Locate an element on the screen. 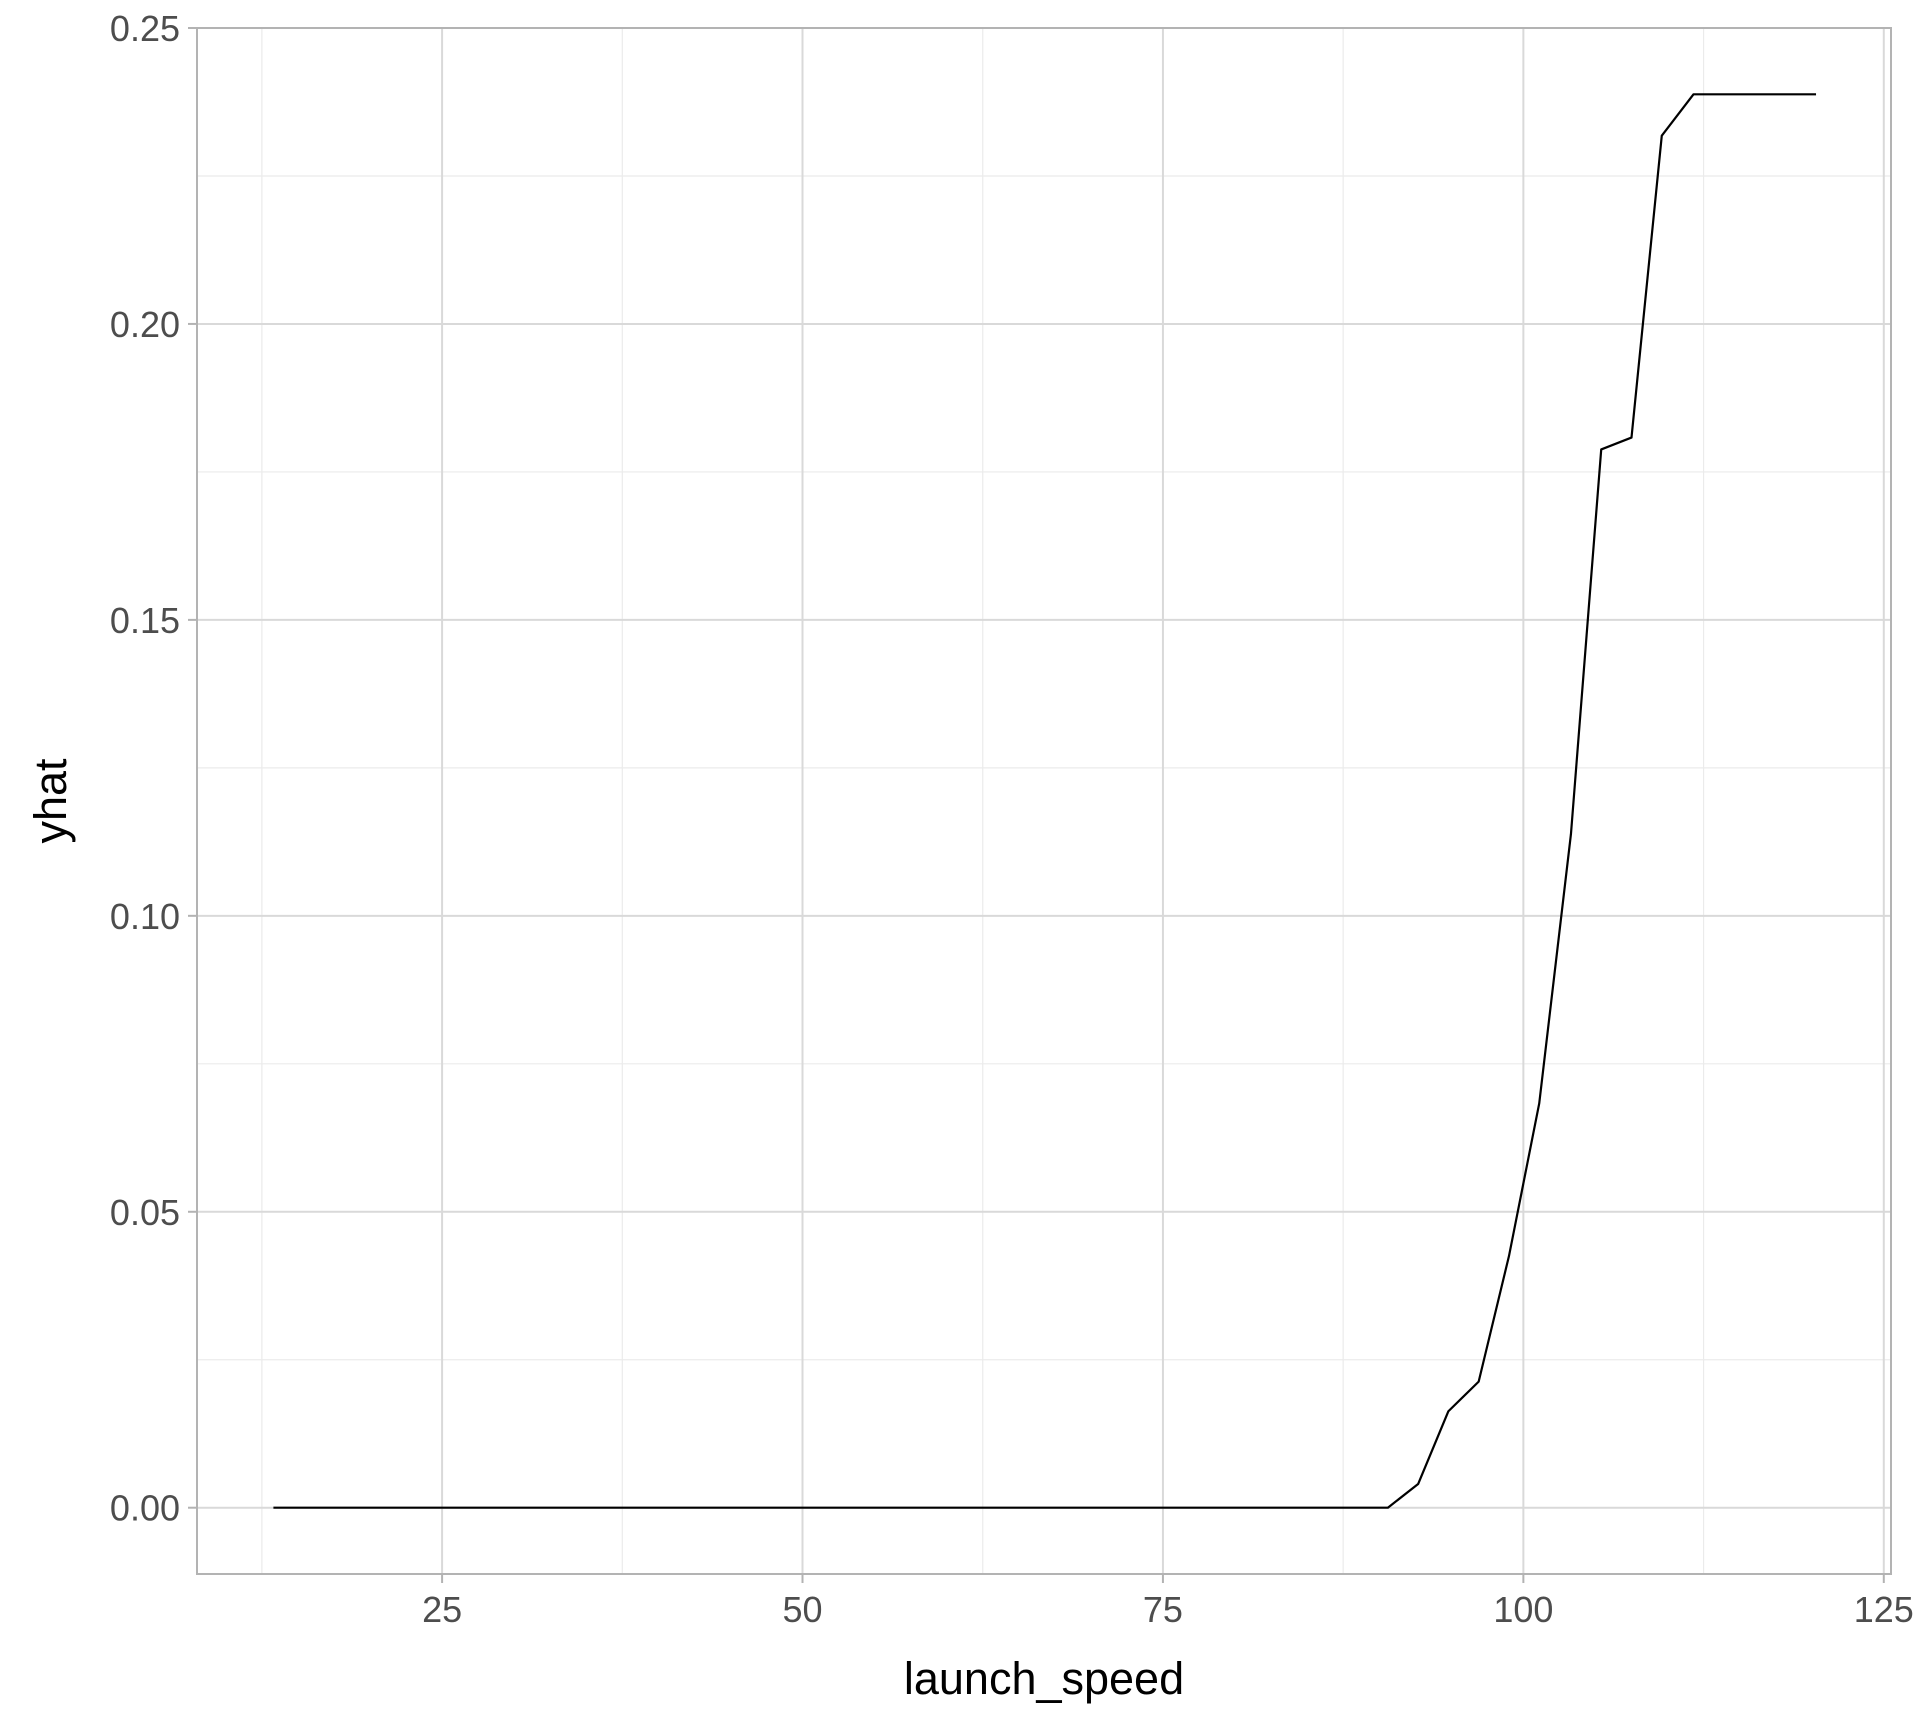 The height and width of the screenshot is (1728, 1920). x-tick-label-3: 100 is located at coordinates (1523, 1609).